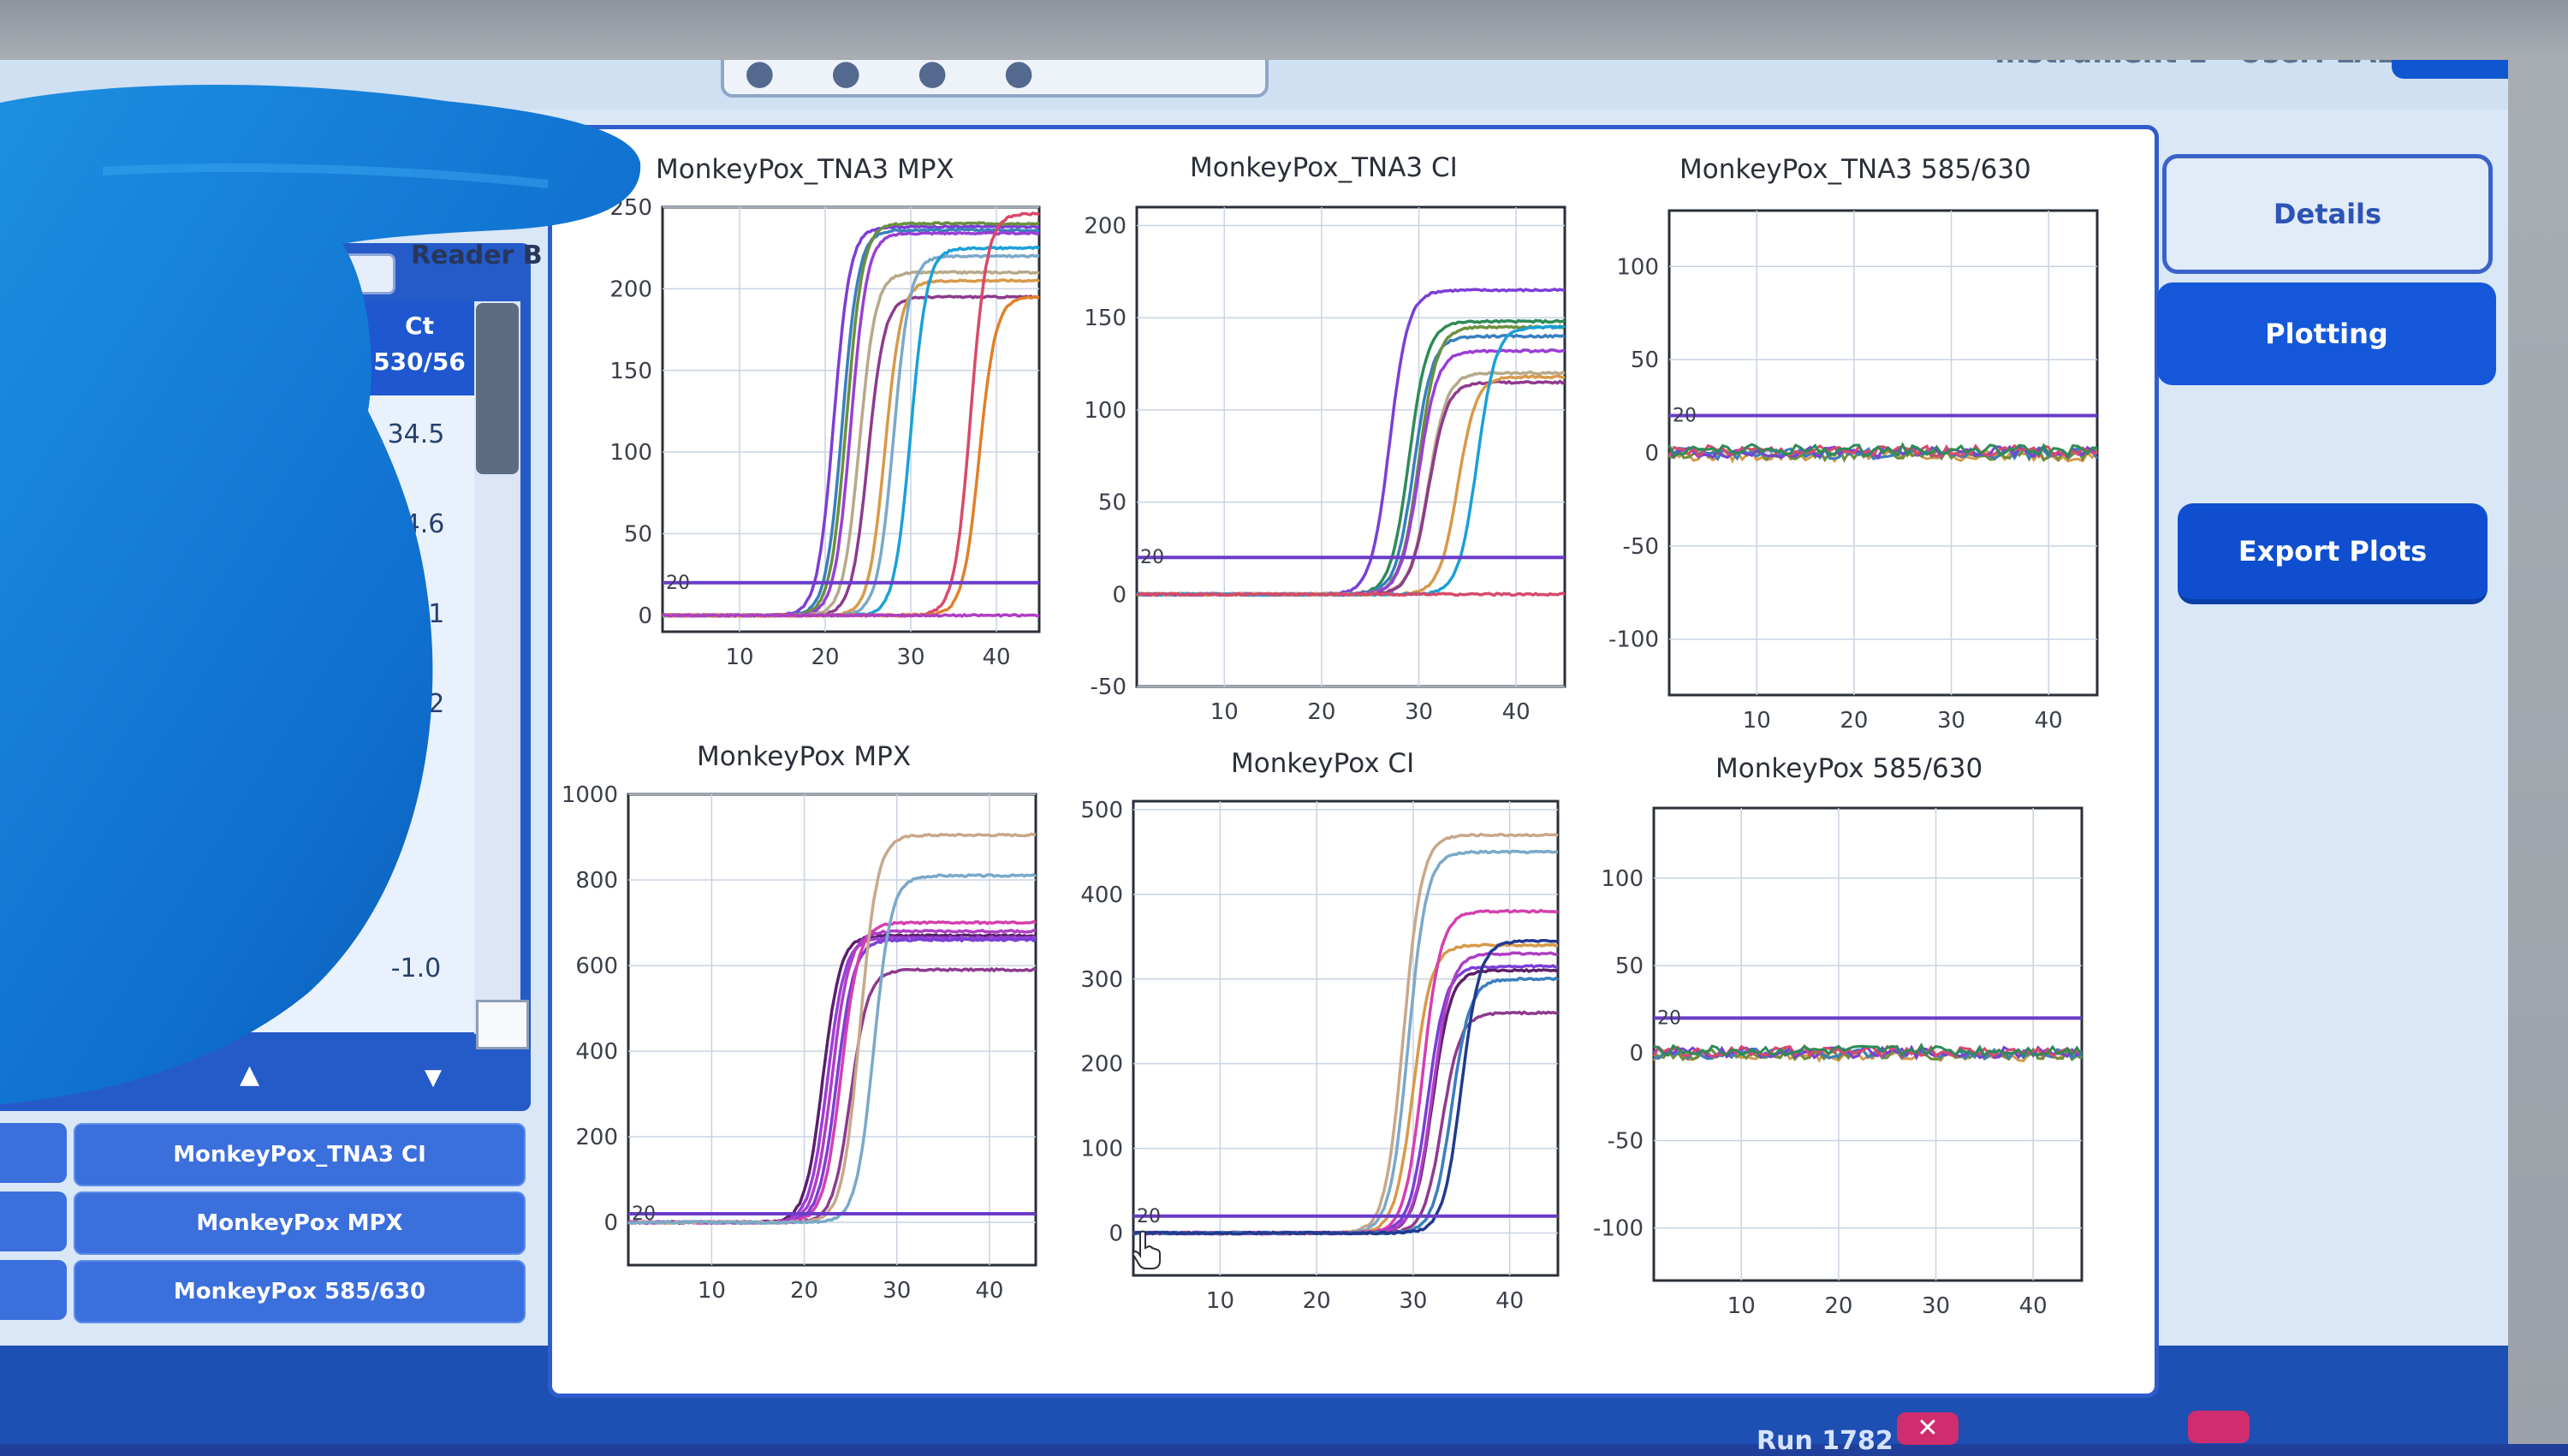  Describe the element at coordinates (995, 79) in the screenshot. I see `top-toolbar-segment` at that location.